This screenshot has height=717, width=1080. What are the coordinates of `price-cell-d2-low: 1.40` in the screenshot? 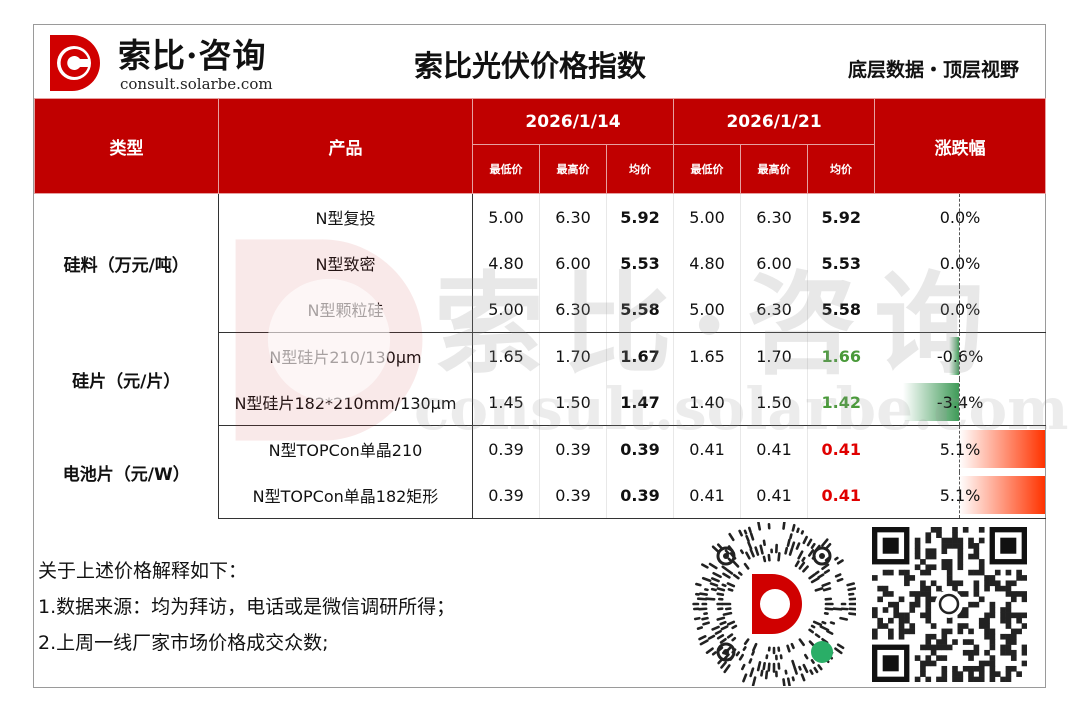 It's located at (707, 402).